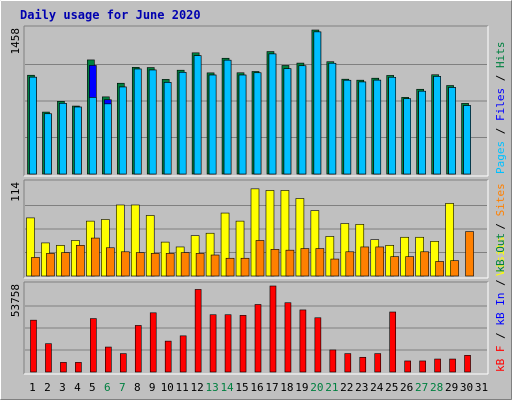 The width and height of the screenshot is (512, 400). Describe the element at coordinates (436, 387) in the screenshot. I see `day-label-28: 28` at that location.